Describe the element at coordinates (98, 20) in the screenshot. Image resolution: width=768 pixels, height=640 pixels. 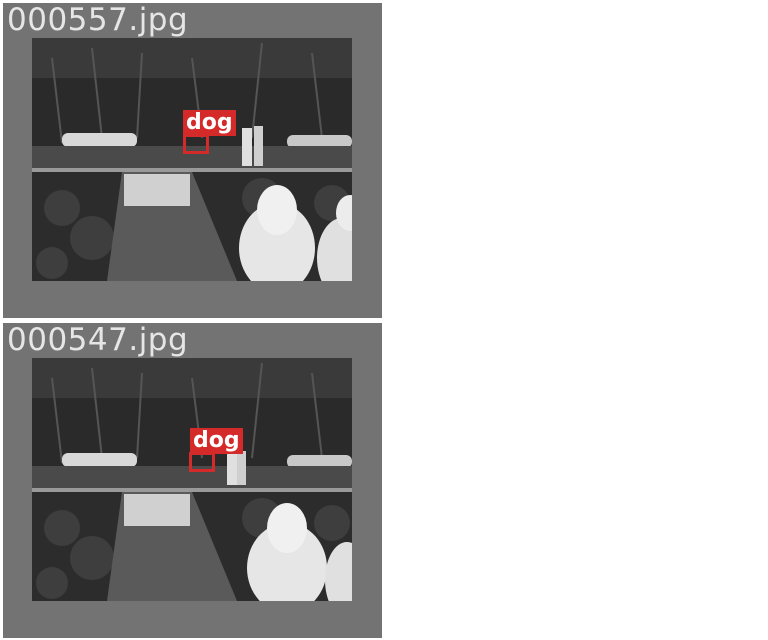
I see `image-filename: 000557.jpg` at that location.